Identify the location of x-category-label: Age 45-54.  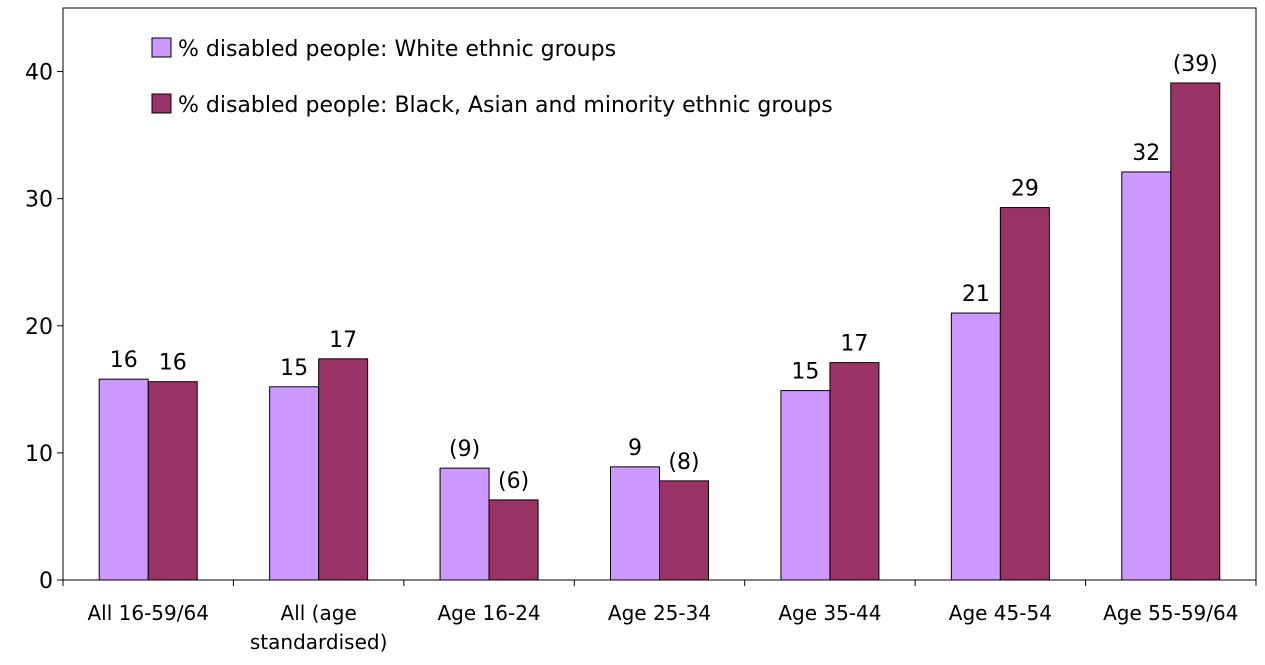
(1000, 613).